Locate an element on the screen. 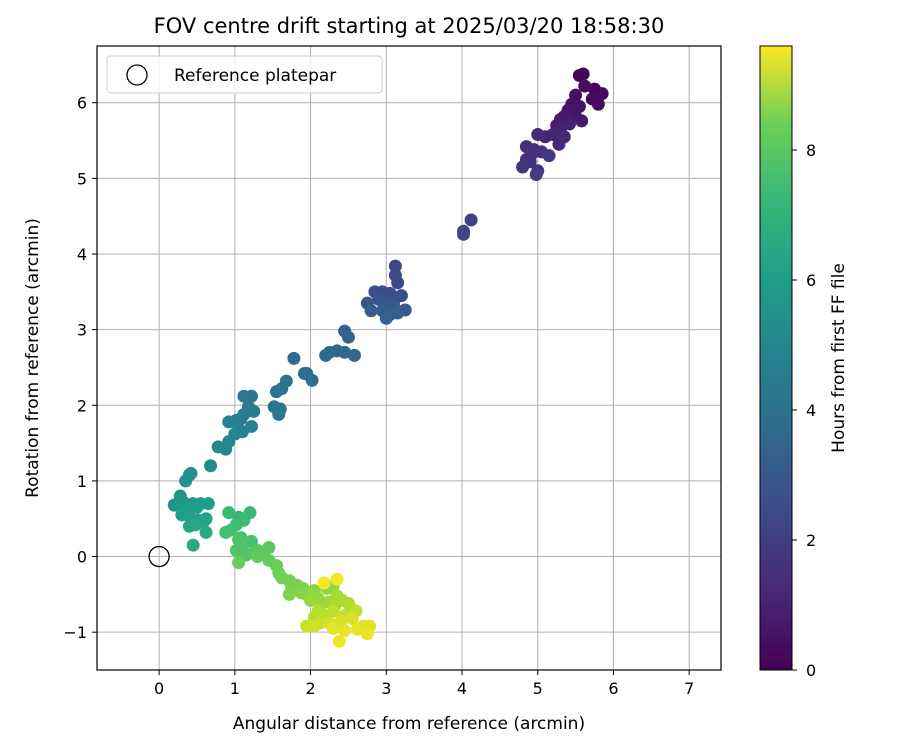 The width and height of the screenshot is (900, 750). reference-point is located at coordinates (159, 556).